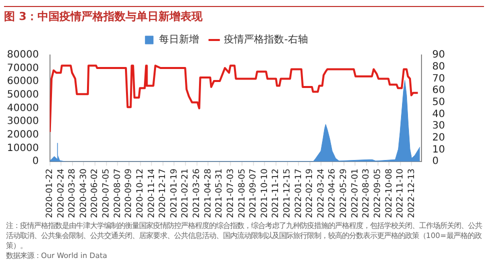  I want to click on y2-tick-label: 0, so click(435, 162).